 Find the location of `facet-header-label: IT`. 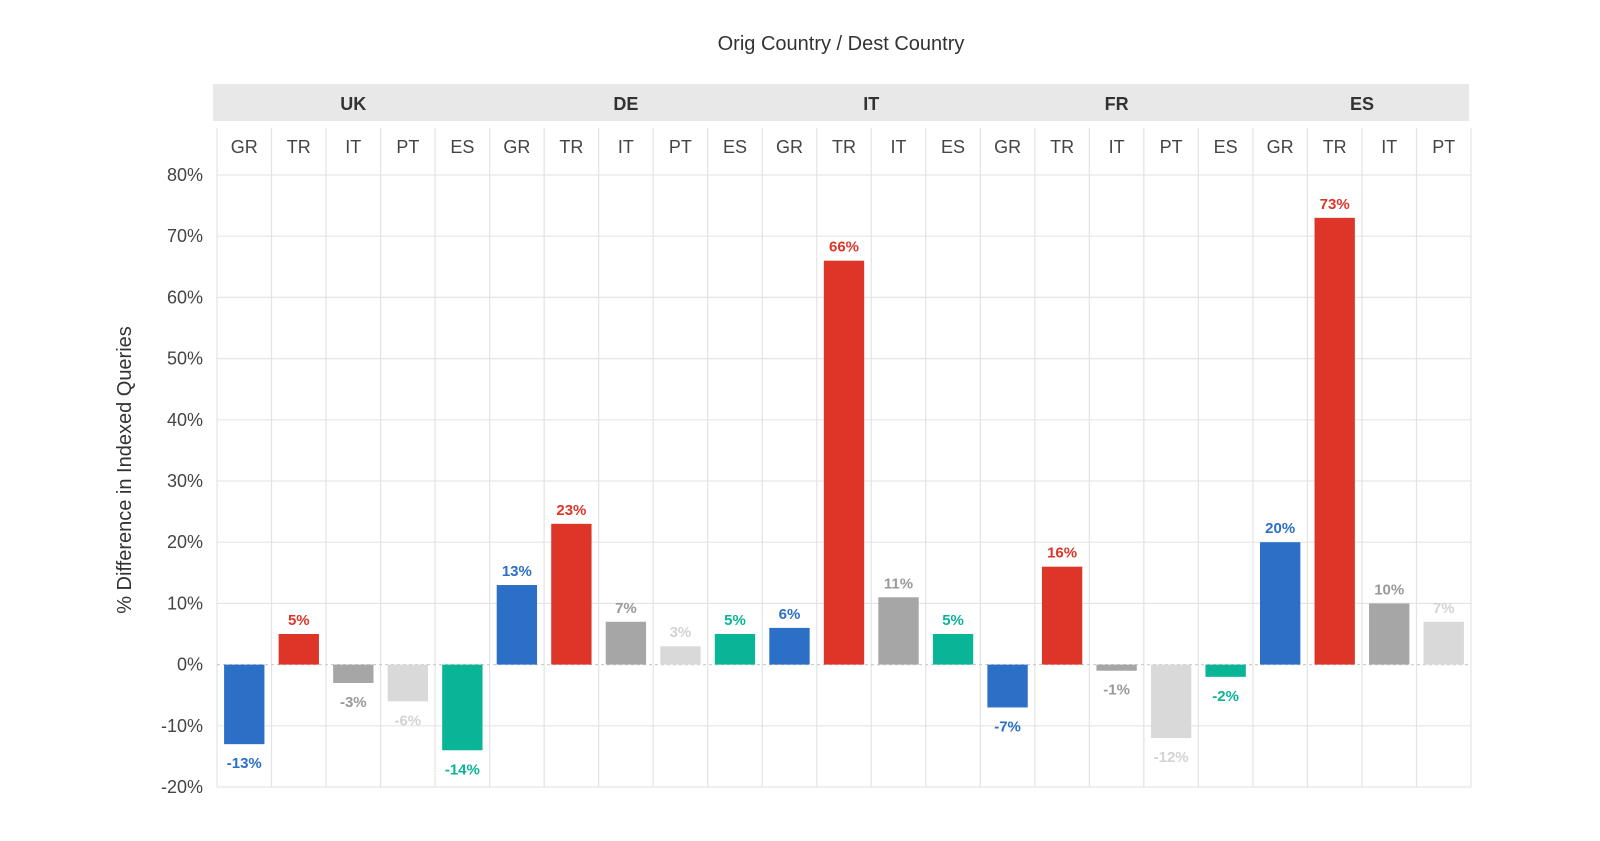

facet-header-label: IT is located at coordinates (871, 104).